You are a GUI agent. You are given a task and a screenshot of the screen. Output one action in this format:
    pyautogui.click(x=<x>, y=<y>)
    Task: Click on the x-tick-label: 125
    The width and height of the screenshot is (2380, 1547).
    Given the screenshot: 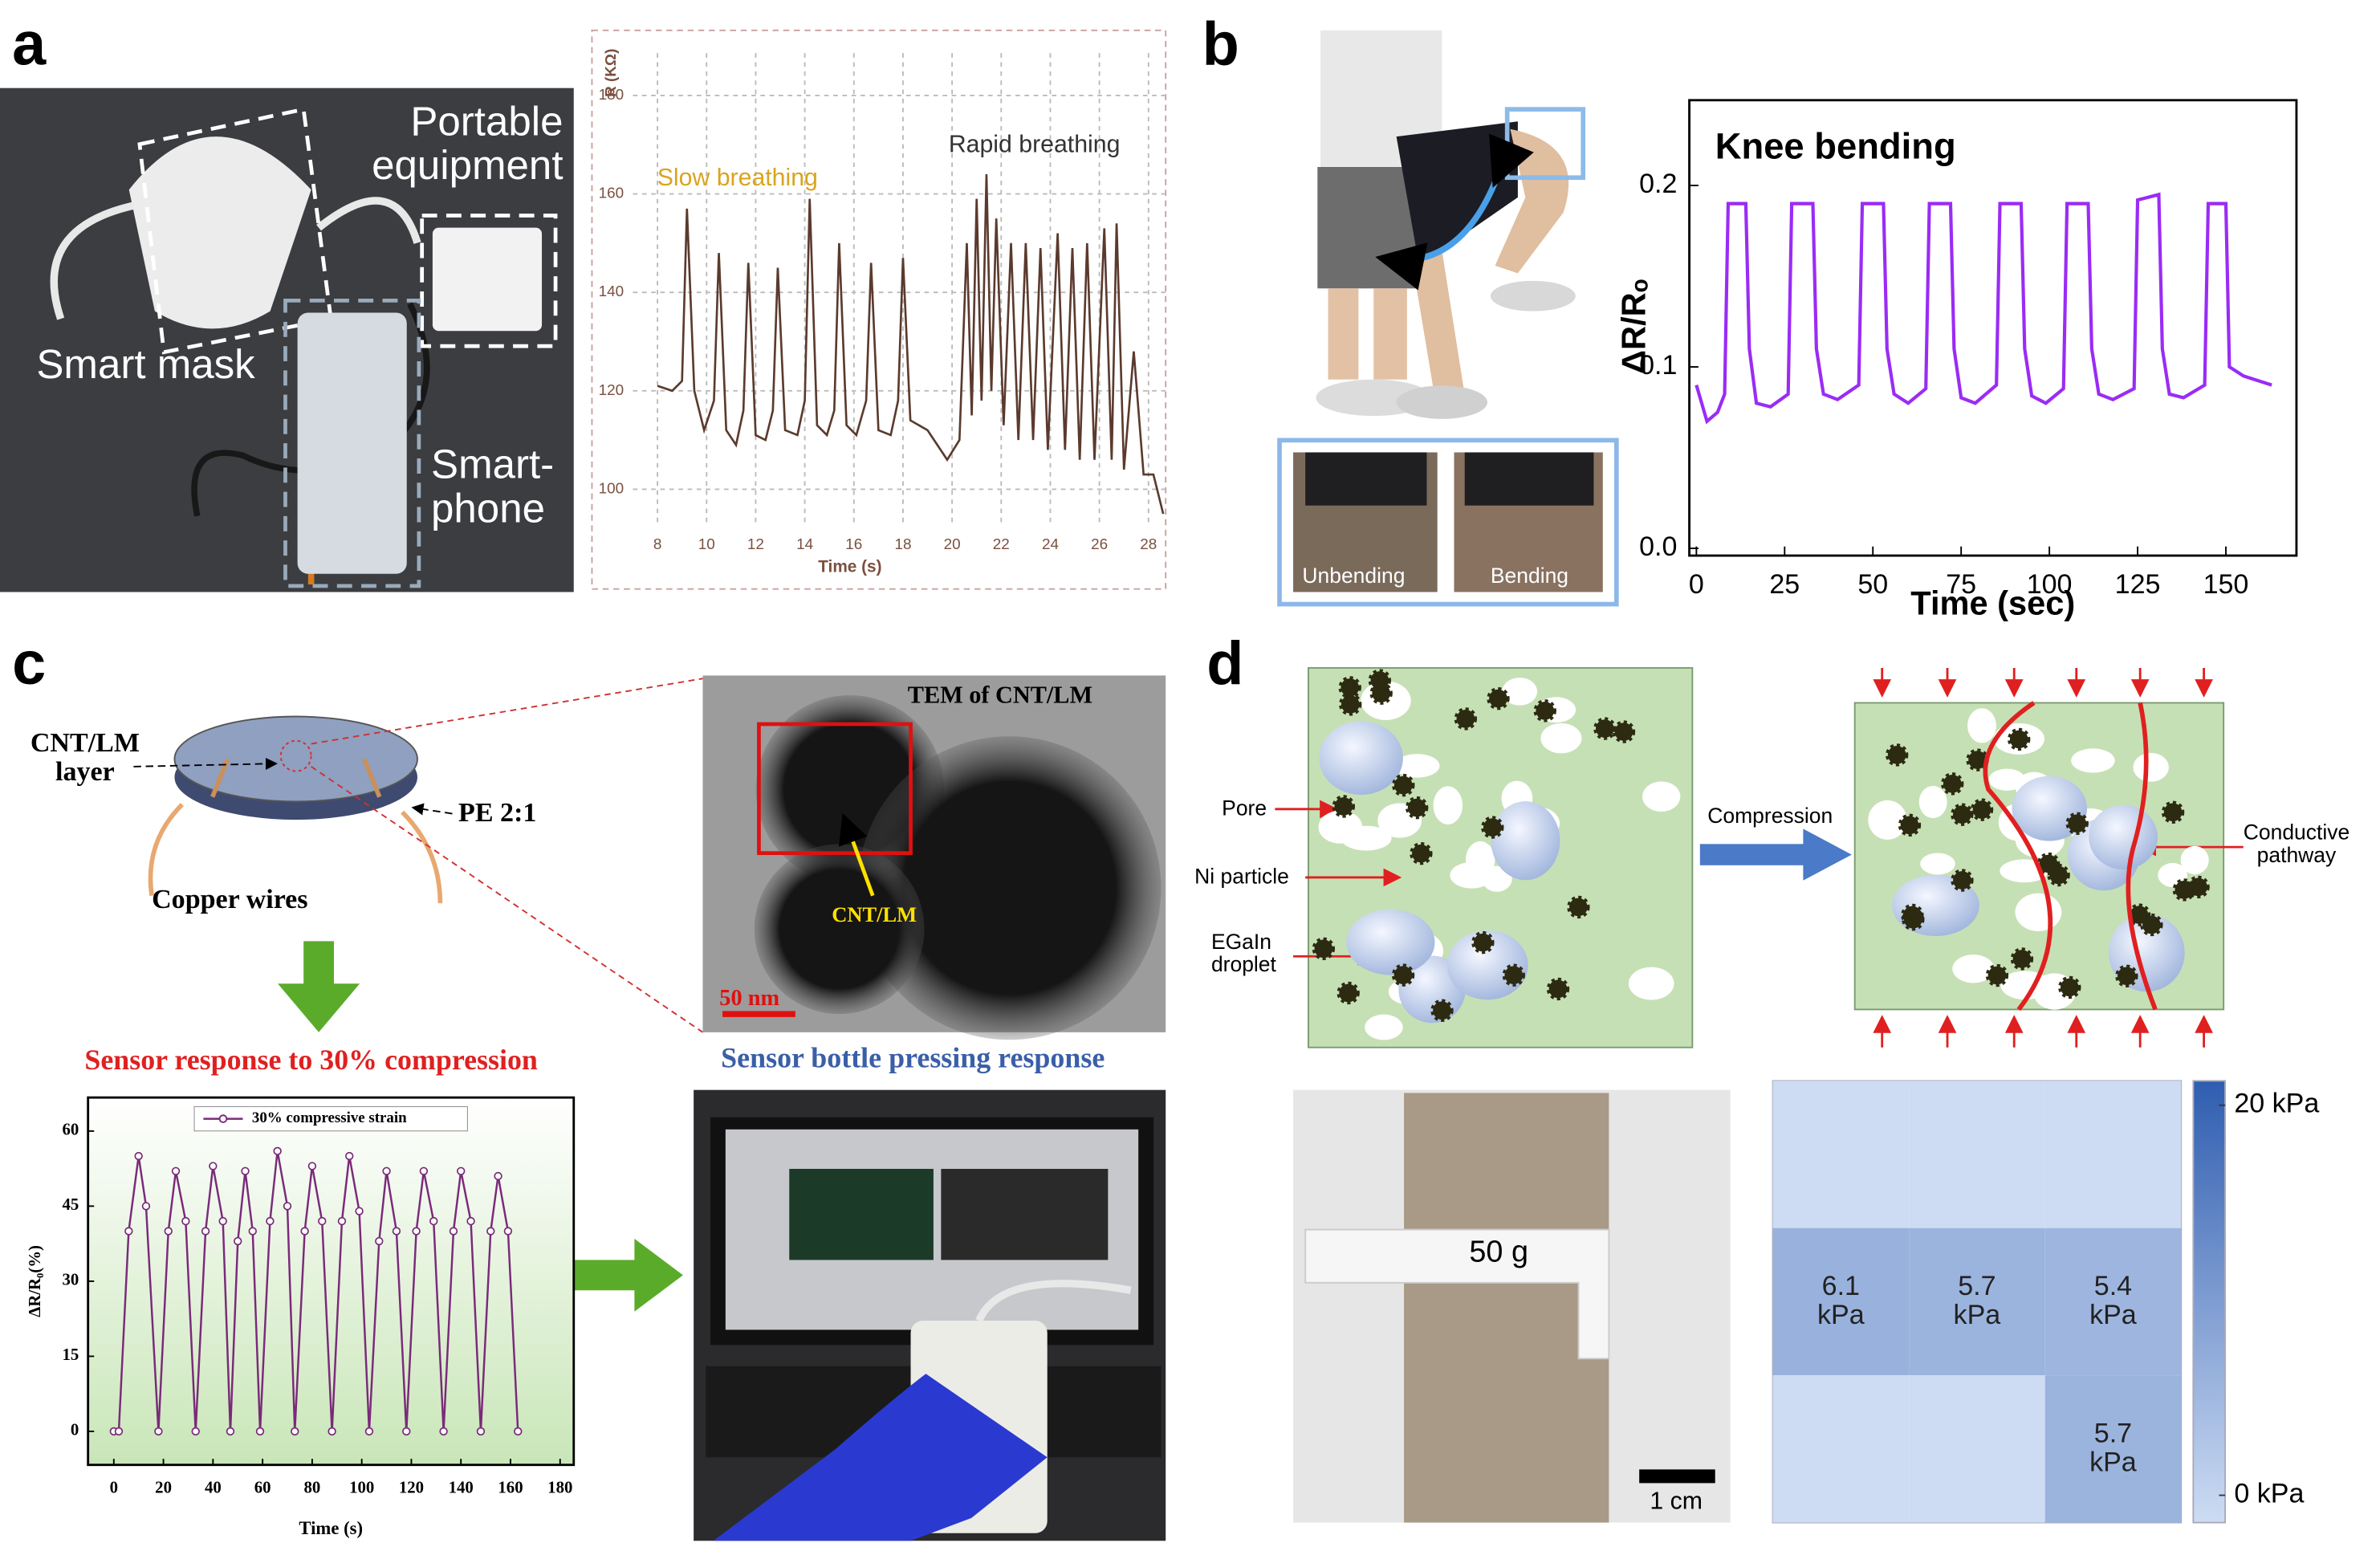 What is the action you would take?
    pyautogui.click(x=2138, y=584)
    